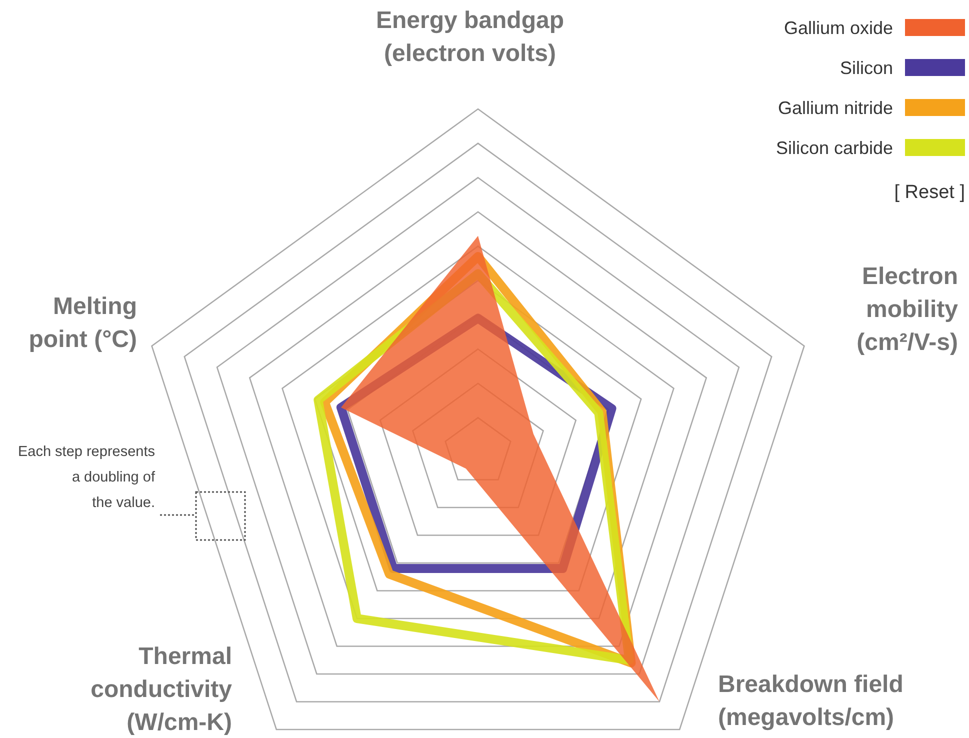 The image size is (969, 738). What do you see at coordinates (87, 477) in the screenshot?
I see `text: Each step represents a doubling of the value.` at bounding box center [87, 477].